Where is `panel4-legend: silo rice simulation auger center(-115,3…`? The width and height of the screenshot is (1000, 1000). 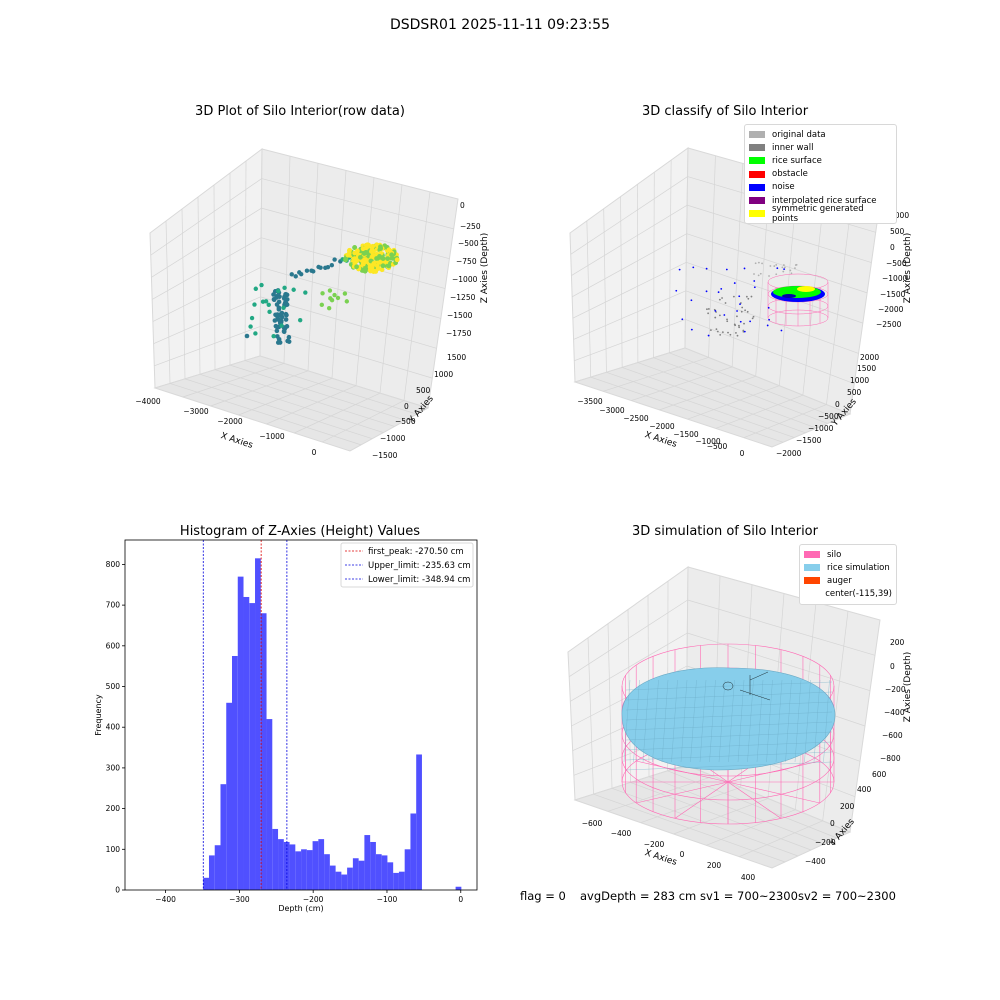 panel4-legend: silo rice simulation auger center(-115,3… is located at coordinates (848, 574).